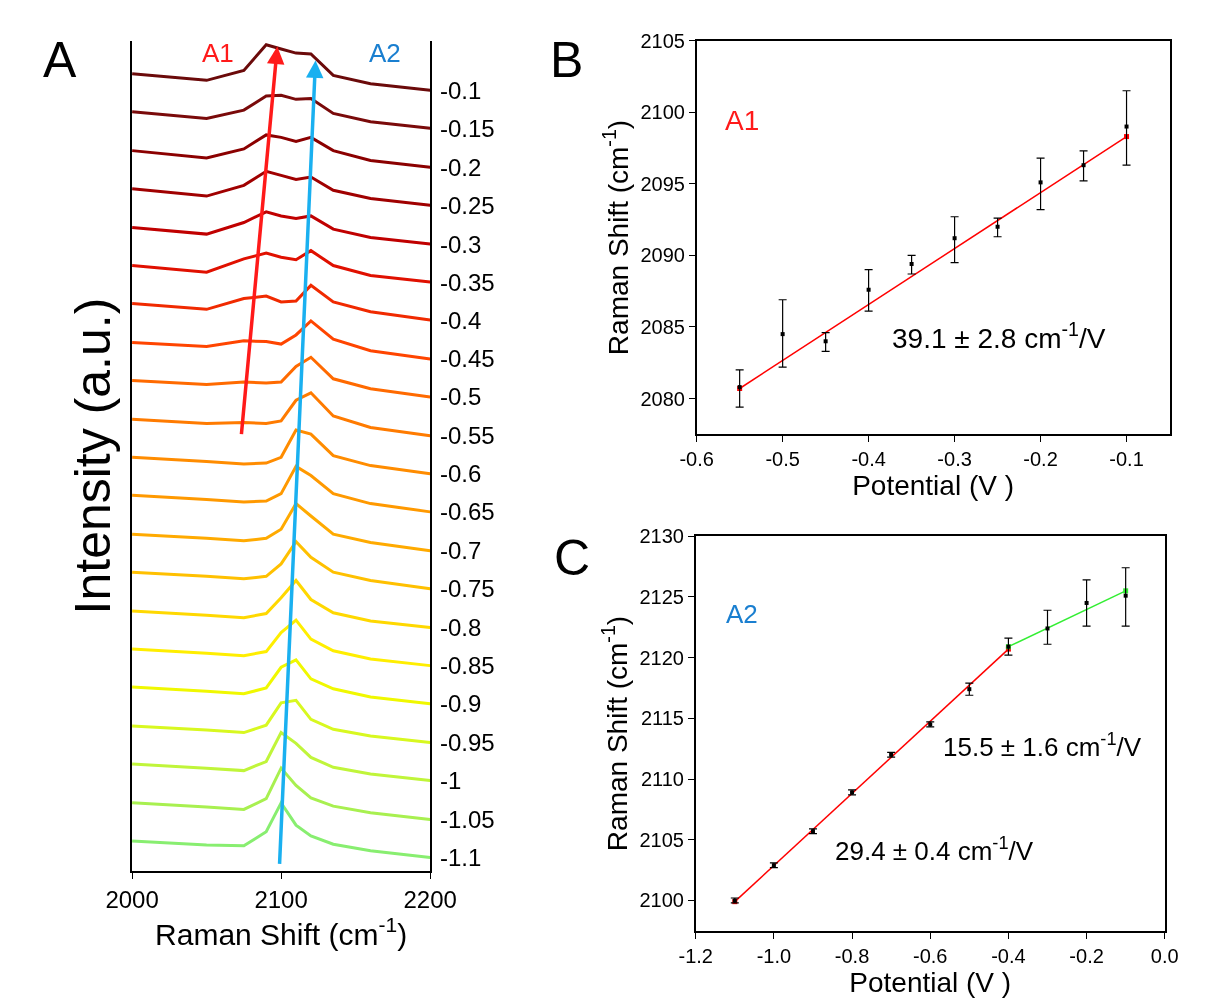 This screenshot has height=1004, width=1208. What do you see at coordinates (467, 128) in the screenshot?
I see `series-label: -0.15` at bounding box center [467, 128].